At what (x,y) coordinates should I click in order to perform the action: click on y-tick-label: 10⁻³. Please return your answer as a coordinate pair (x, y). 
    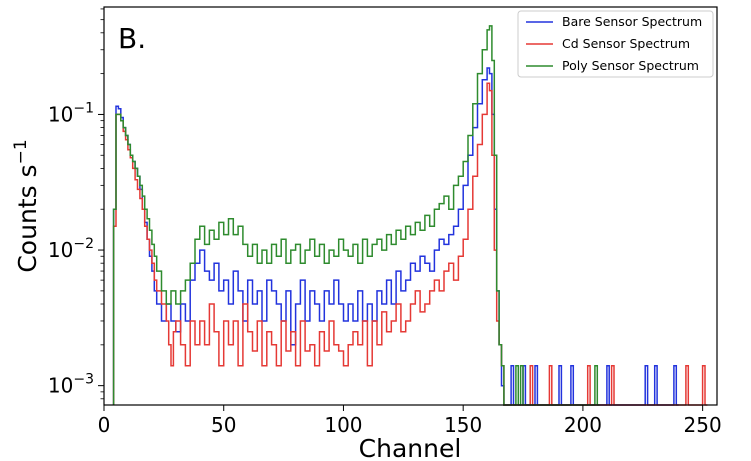
    Looking at the image, I should click on (71, 385).